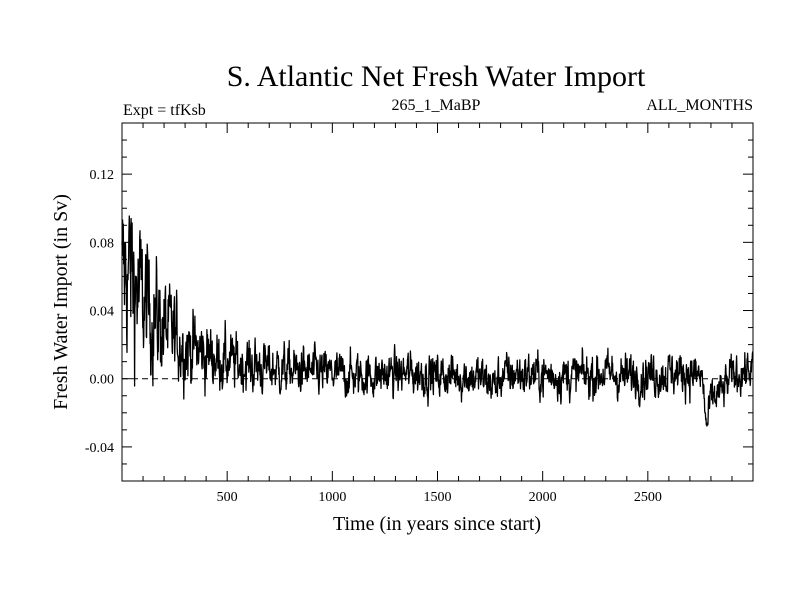  I want to click on subtitle-center: 265_1_MaBP, so click(436, 105).